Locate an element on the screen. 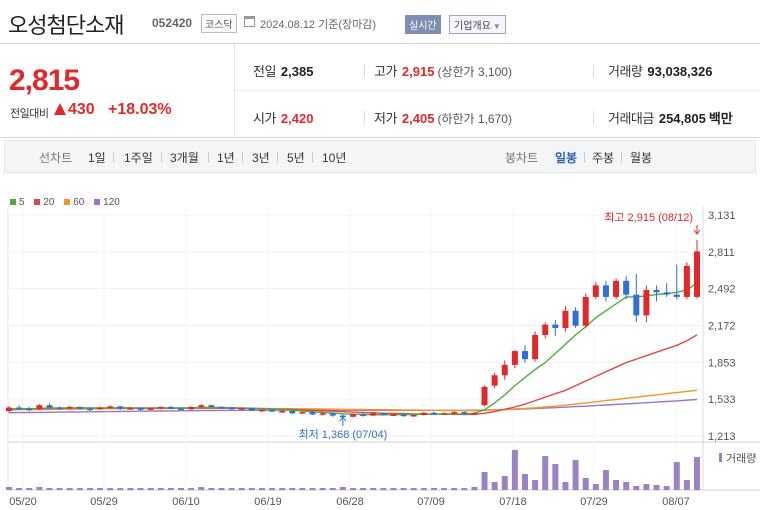  period-1d: 1일 is located at coordinates (97, 158).